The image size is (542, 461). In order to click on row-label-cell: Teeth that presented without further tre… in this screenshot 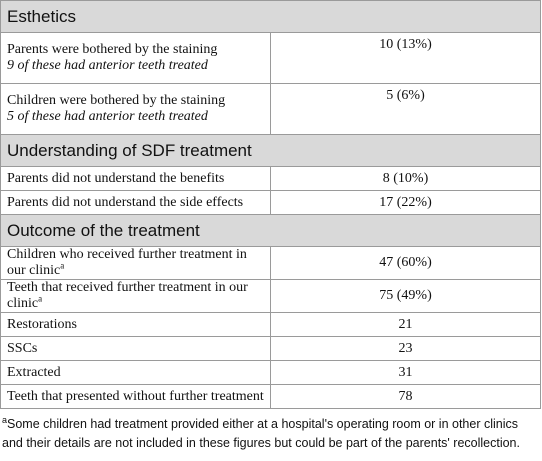, I will do `click(135, 396)`.